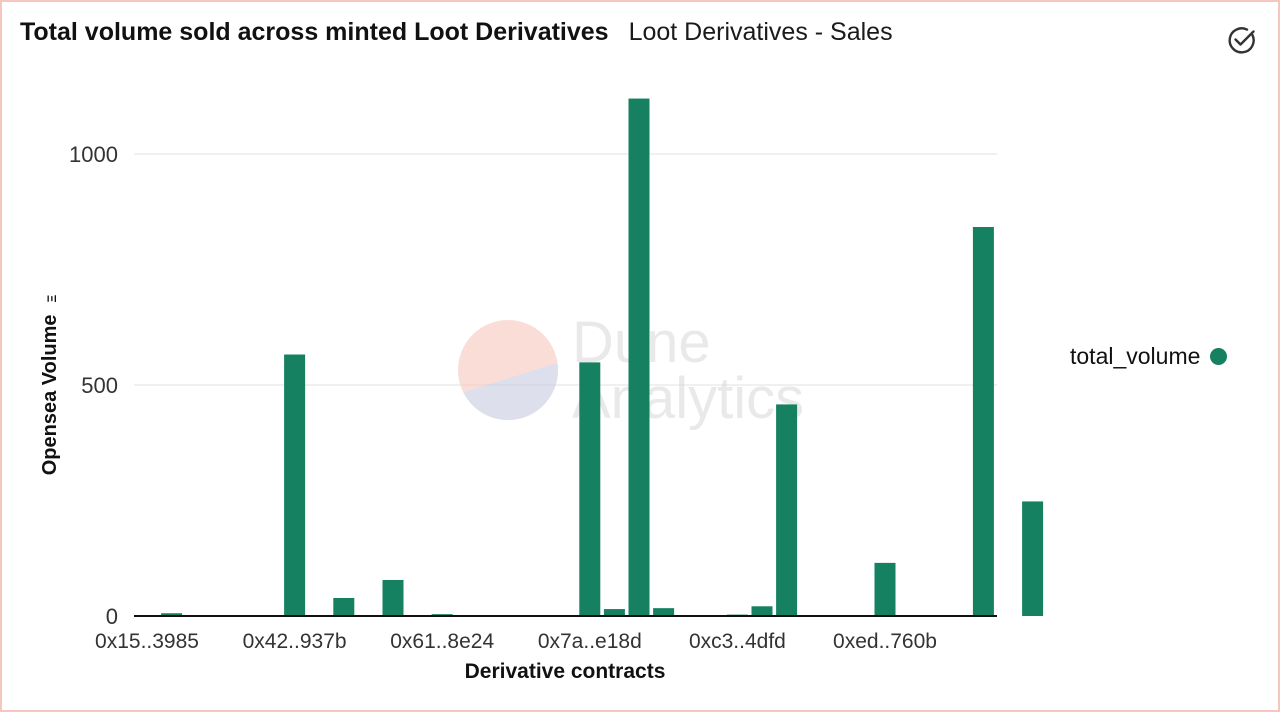  I want to click on query-name: Loot Derivatives - Sales, so click(760, 32).